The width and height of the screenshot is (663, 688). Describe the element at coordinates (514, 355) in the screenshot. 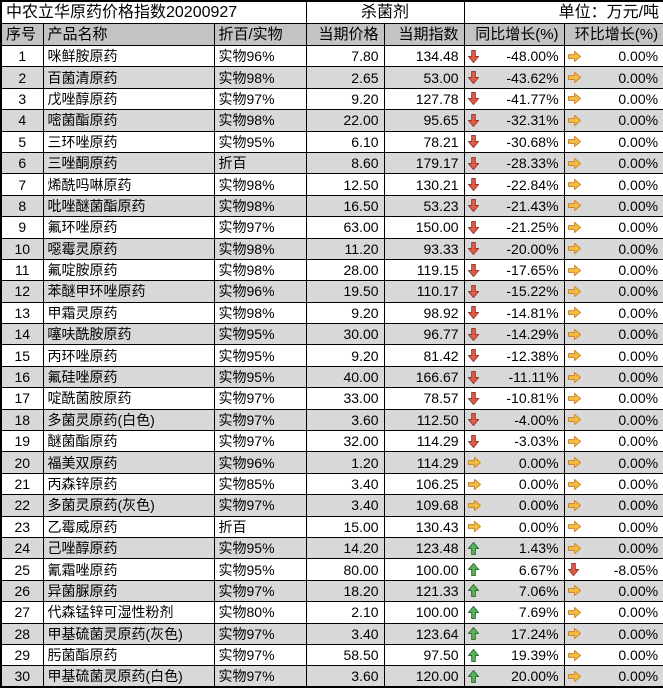

I see `cell-yoy: -12.38%` at that location.